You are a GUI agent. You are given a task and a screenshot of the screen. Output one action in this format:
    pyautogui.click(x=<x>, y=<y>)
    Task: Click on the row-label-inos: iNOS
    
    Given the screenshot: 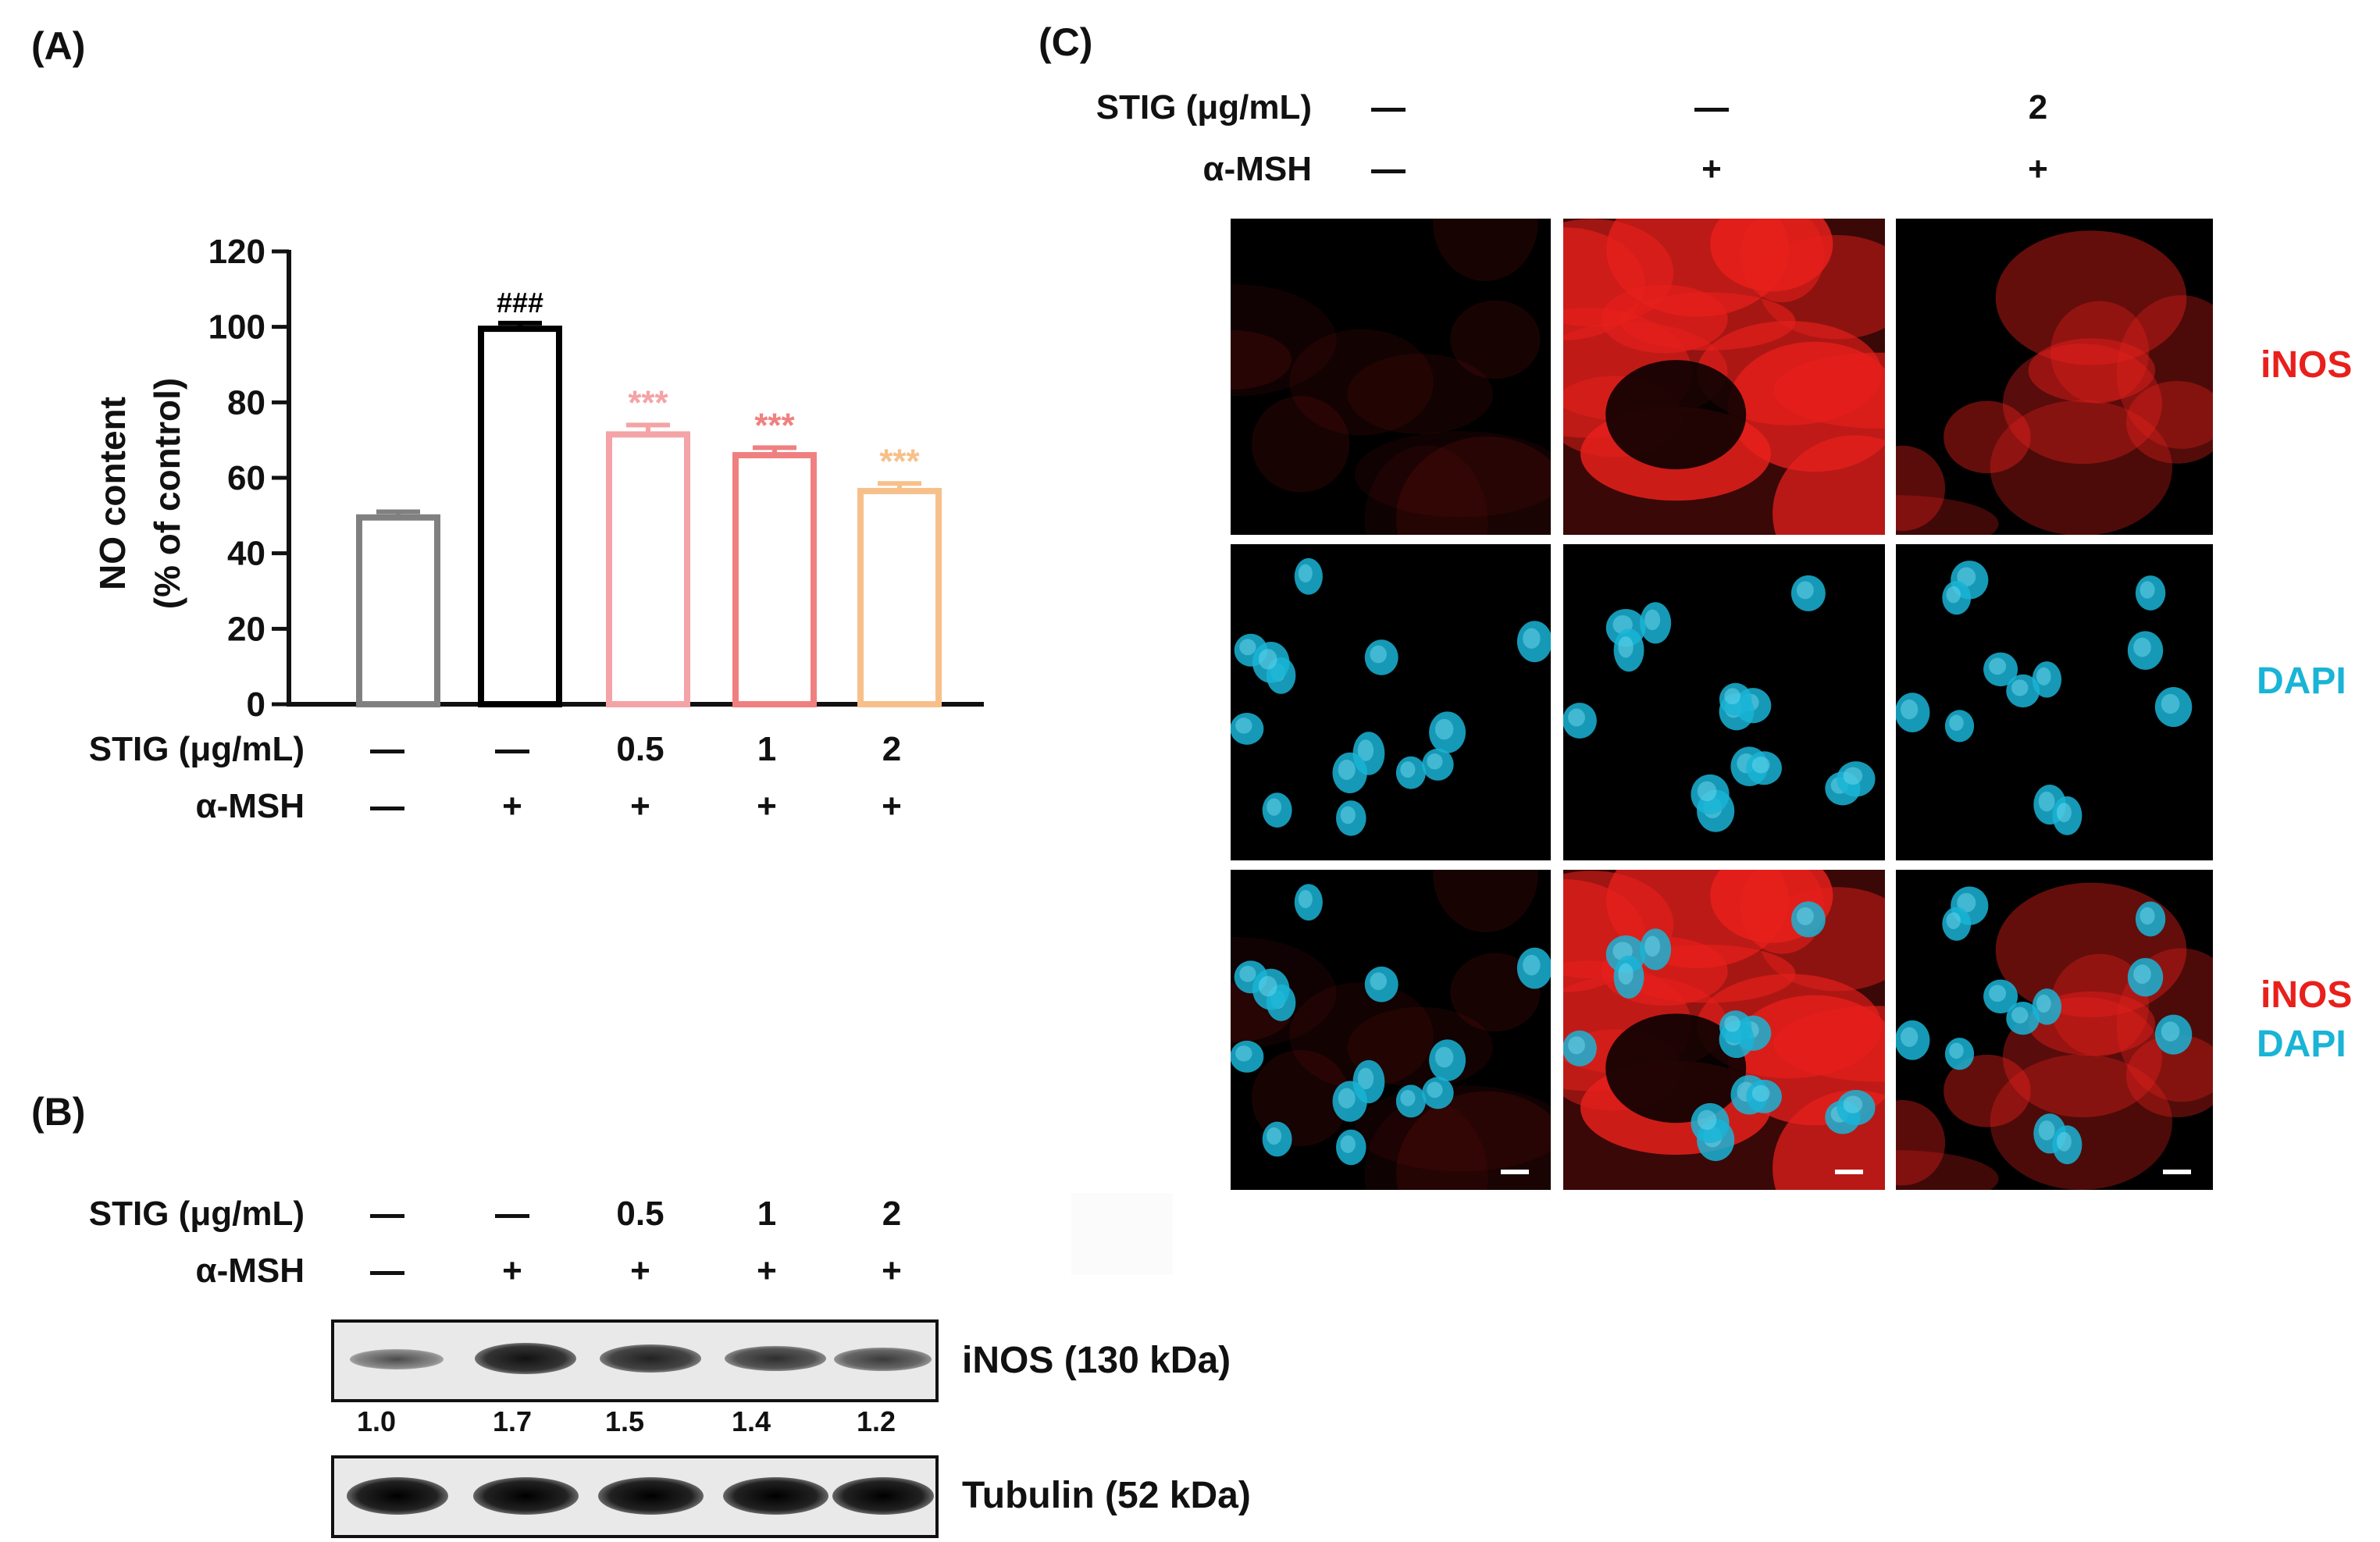 What is the action you would take?
    pyautogui.click(x=2307, y=365)
    